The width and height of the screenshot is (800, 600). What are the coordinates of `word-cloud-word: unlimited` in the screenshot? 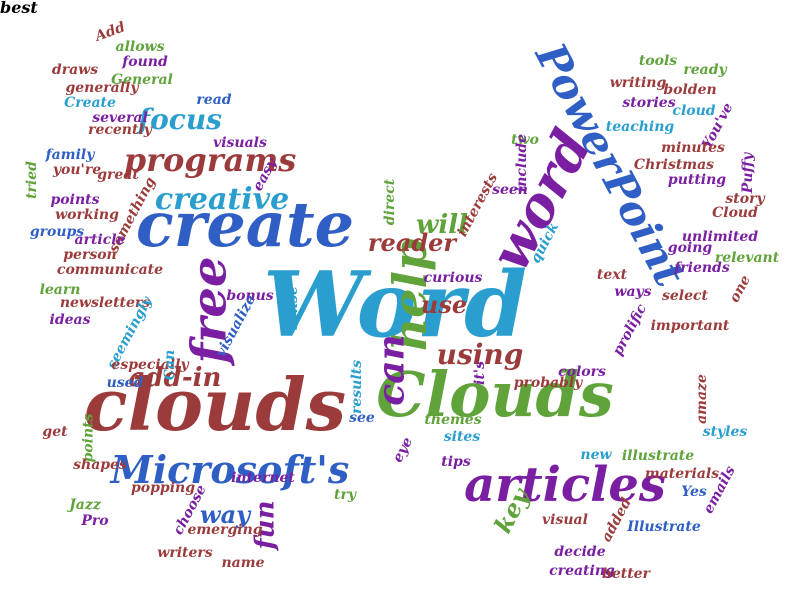 It's located at (720, 237).